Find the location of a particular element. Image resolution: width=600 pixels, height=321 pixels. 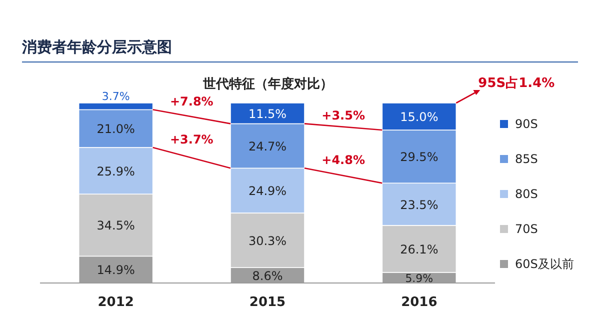

data-label: 3.7% is located at coordinates (116, 96).